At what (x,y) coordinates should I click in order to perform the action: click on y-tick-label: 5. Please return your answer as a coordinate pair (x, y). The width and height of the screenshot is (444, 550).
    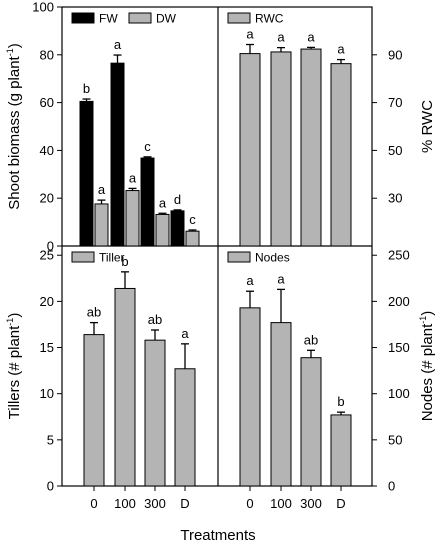
    Looking at the image, I should click on (50, 439).